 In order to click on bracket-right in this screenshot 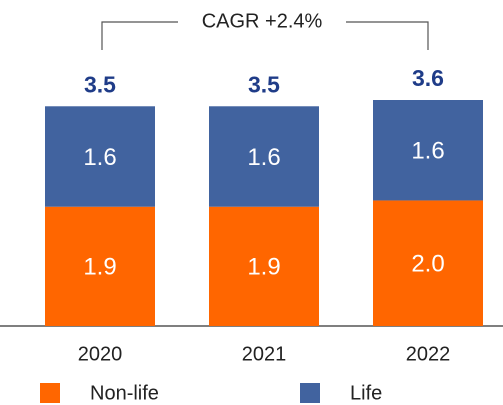, I will do `click(387, 35)`.